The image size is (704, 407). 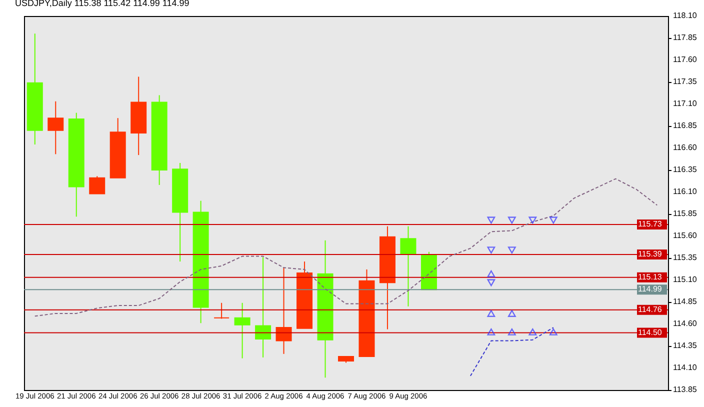 What do you see at coordinates (650, 309) in the screenshot?
I see `ref-line-label: 114.76` at bounding box center [650, 309].